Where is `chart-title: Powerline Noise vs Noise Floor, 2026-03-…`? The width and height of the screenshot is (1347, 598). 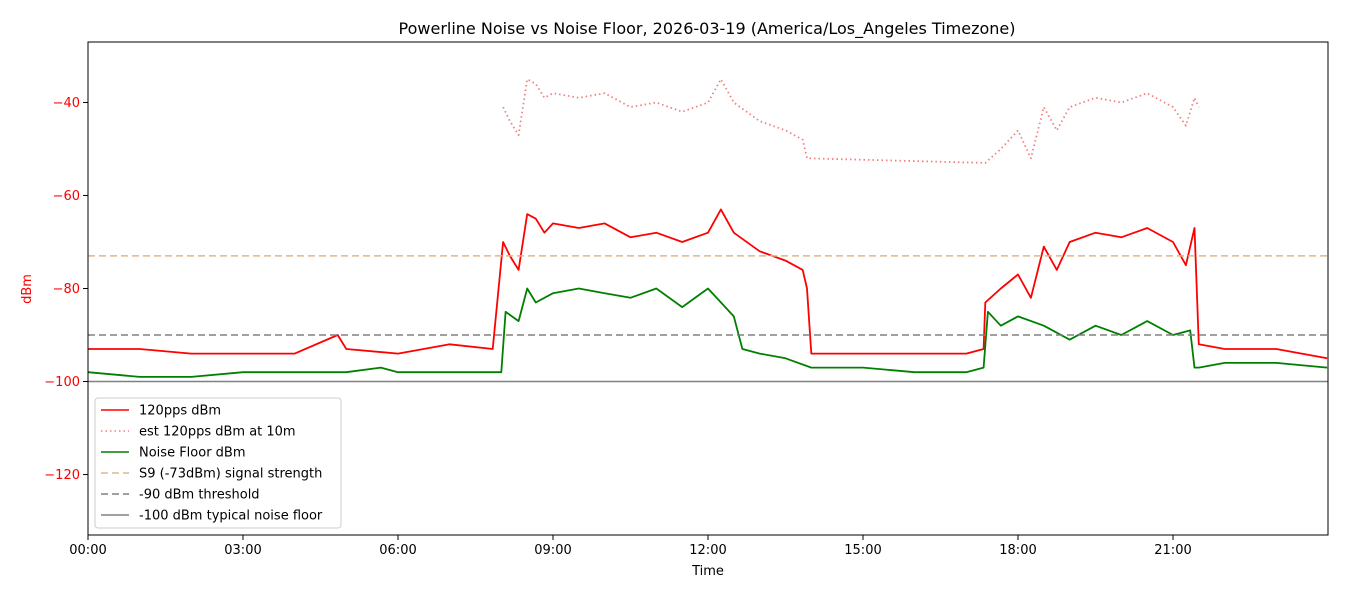 chart-title: Powerline Noise vs Noise Floor, 2026-03-… is located at coordinates (707, 29).